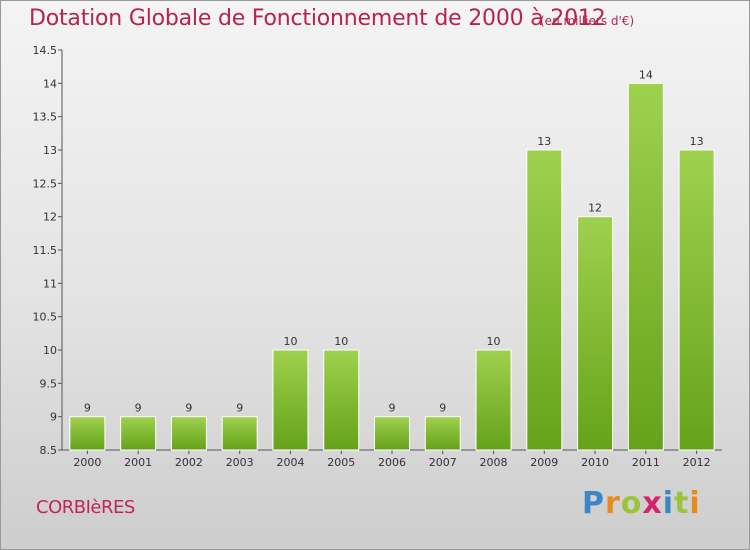 This screenshot has width=750, height=550. Describe the element at coordinates (50, 150) in the screenshot. I see `y-tick-label: 13` at that location.